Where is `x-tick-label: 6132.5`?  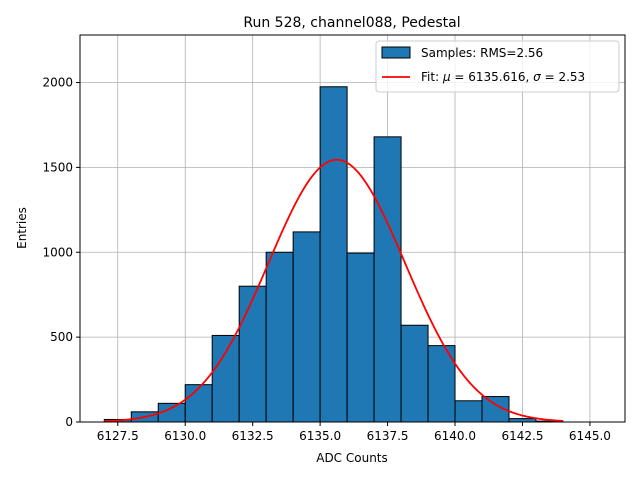 x-tick-label: 6132.5 is located at coordinates (253, 436).